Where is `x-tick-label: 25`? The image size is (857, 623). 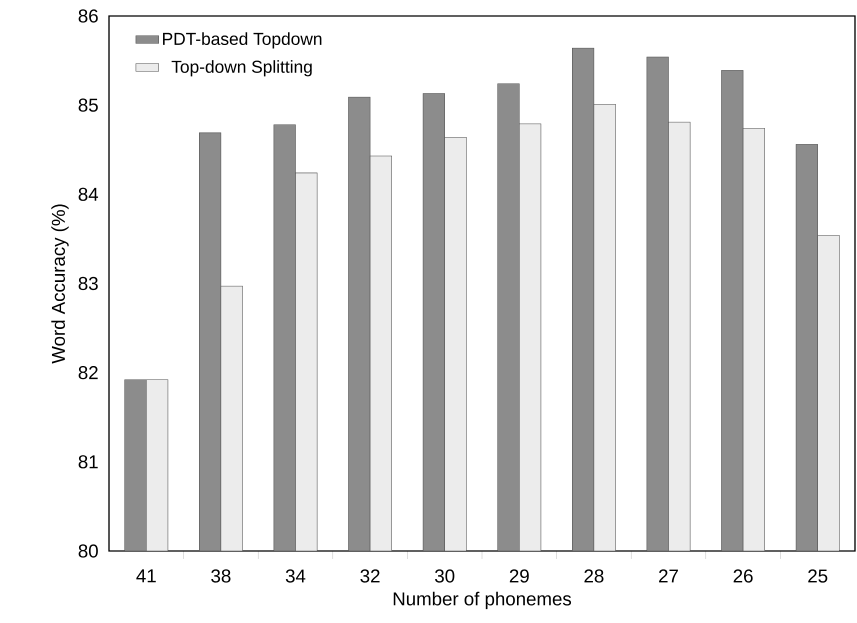 x-tick-label: 25 is located at coordinates (818, 576).